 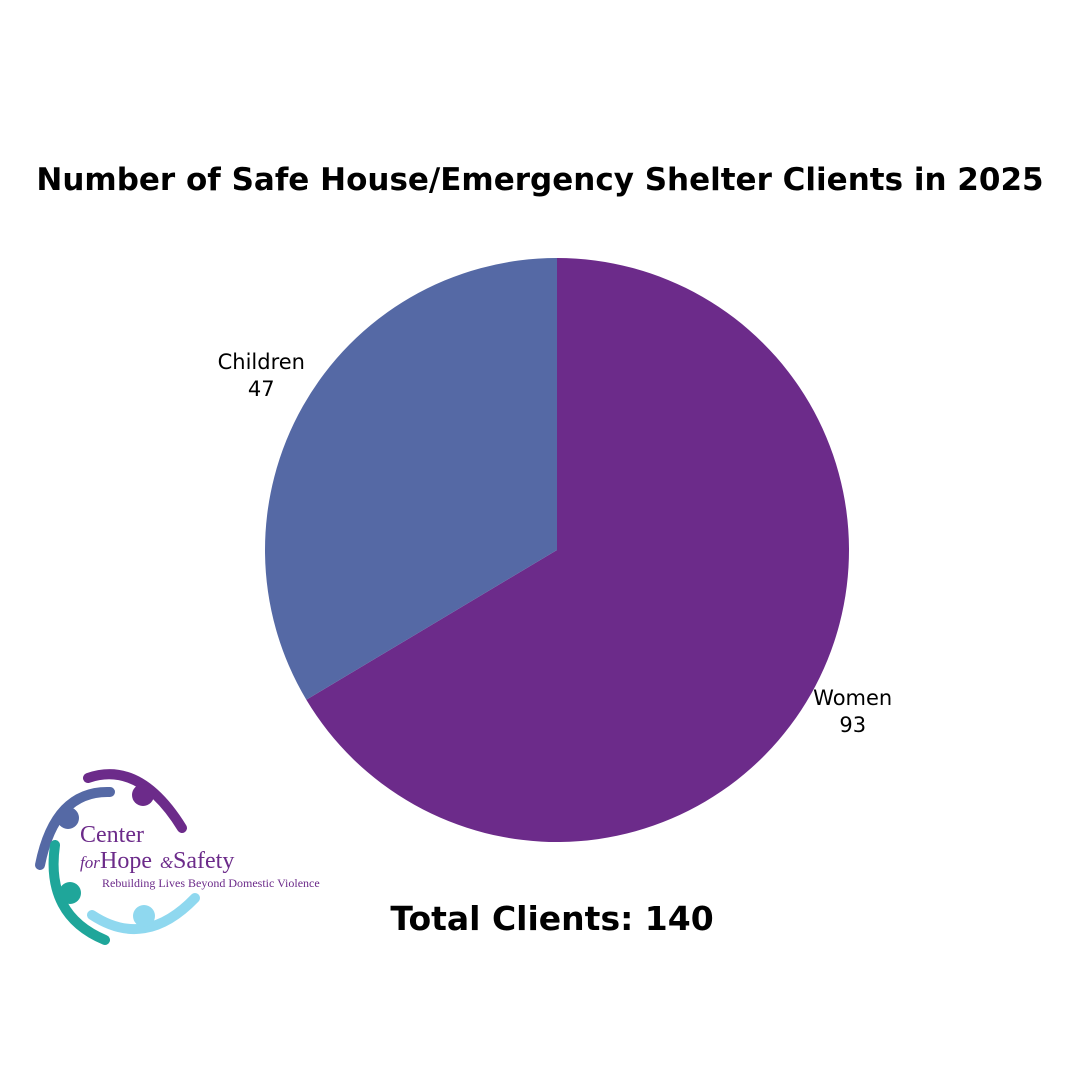 I want to click on pie-slice, so click(x=410, y=479).